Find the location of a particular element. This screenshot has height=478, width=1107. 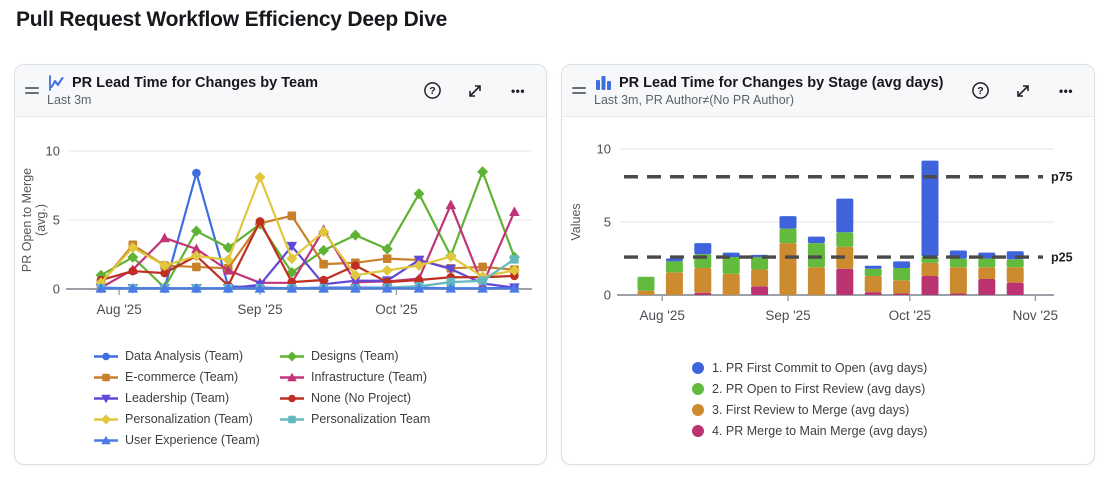

legend-label: E-commerce (Team) is located at coordinates (182, 377).